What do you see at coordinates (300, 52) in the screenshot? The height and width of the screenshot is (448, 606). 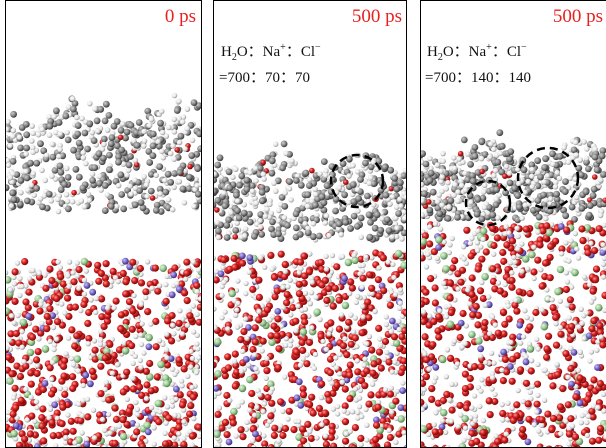 I see `formula-part: ：Cl` at bounding box center [300, 52].